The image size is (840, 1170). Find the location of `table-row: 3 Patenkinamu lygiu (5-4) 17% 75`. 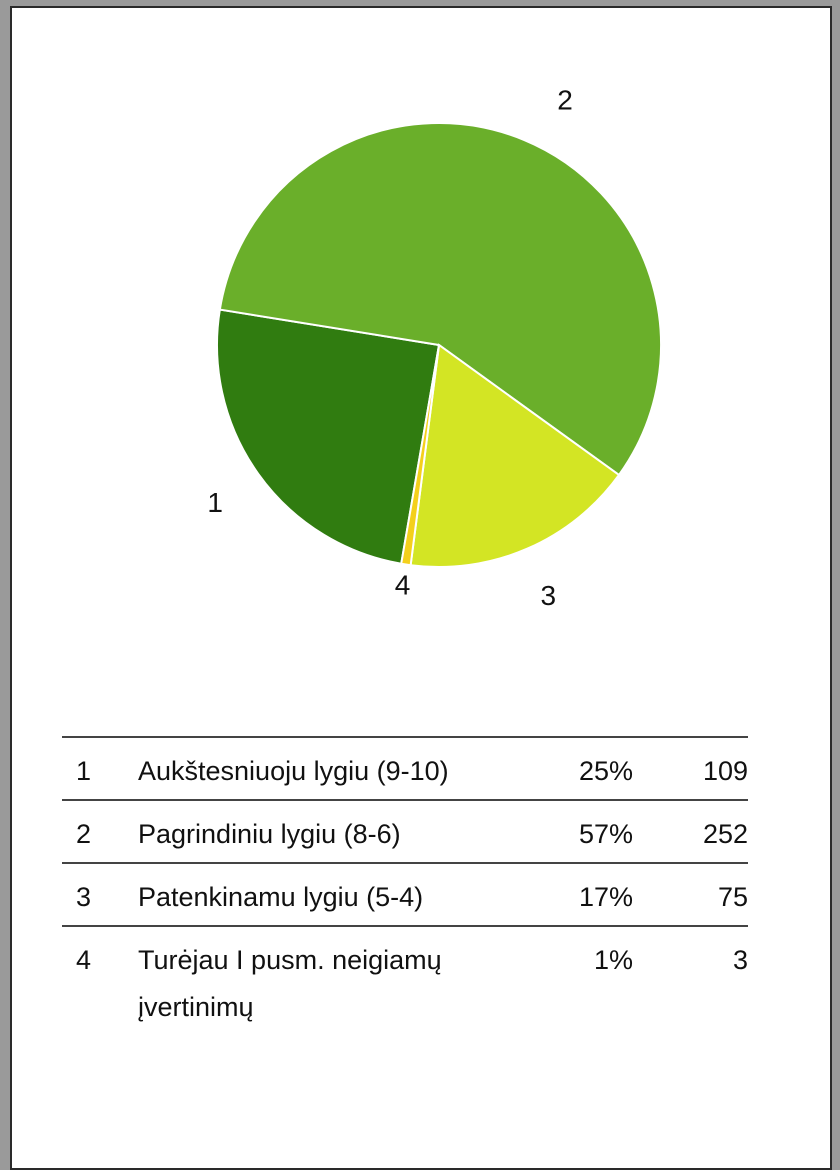

table-row: 3 Patenkinamu lygiu (5-4) 17% 75 is located at coordinates (405, 894).